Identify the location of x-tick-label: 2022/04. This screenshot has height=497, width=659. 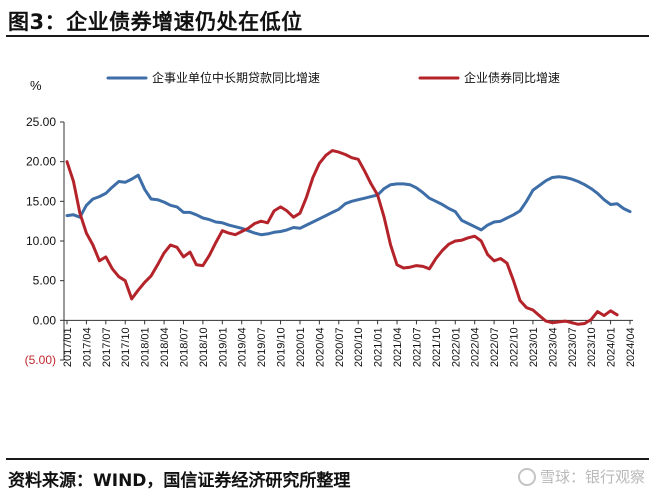
(476, 347).